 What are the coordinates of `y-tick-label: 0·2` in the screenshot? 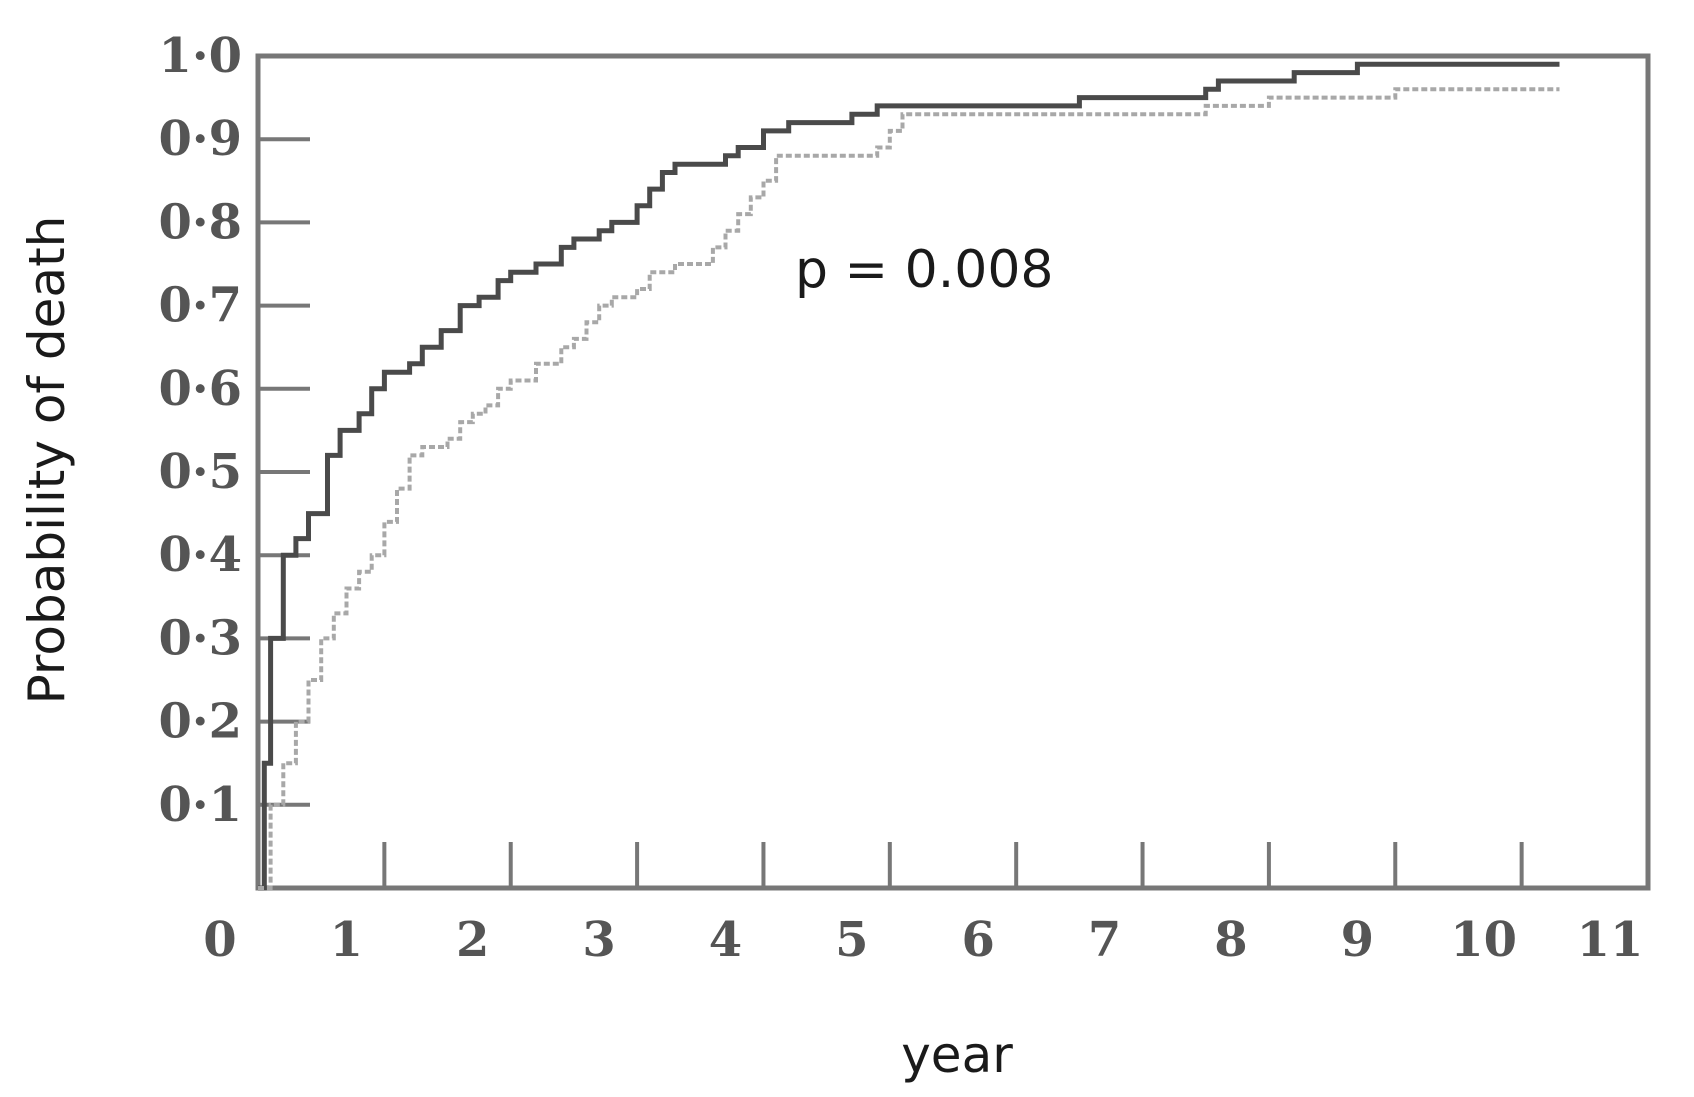 It's located at (200, 722).